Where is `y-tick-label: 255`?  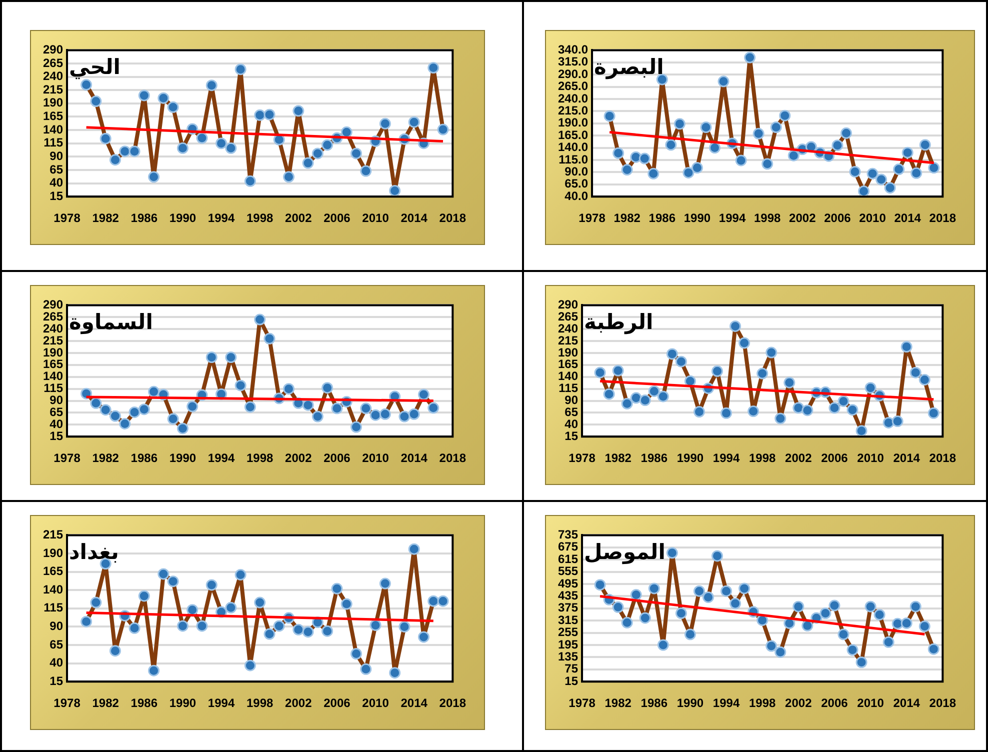 y-tick-label: 255 is located at coordinates (568, 632).